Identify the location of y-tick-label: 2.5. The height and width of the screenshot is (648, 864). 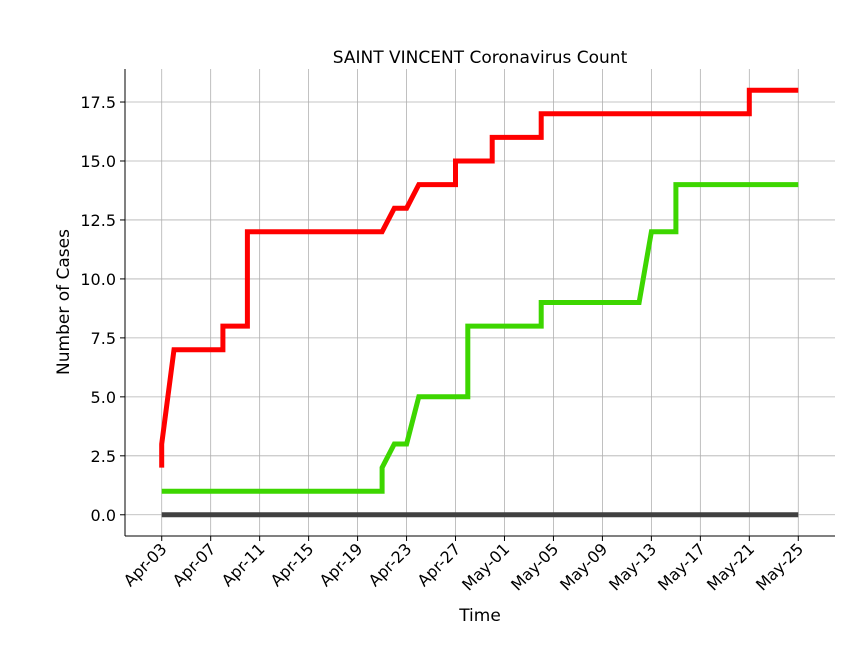
(103, 456).